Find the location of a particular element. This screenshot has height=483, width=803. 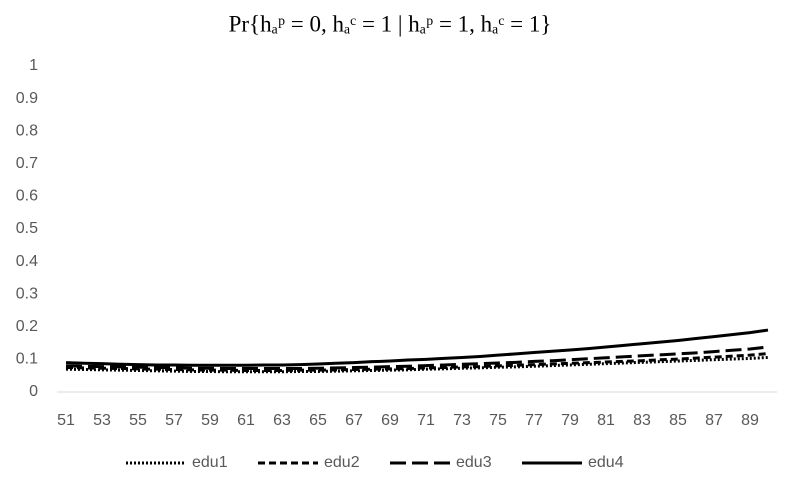

legend-label: edu3 is located at coordinates (474, 462).